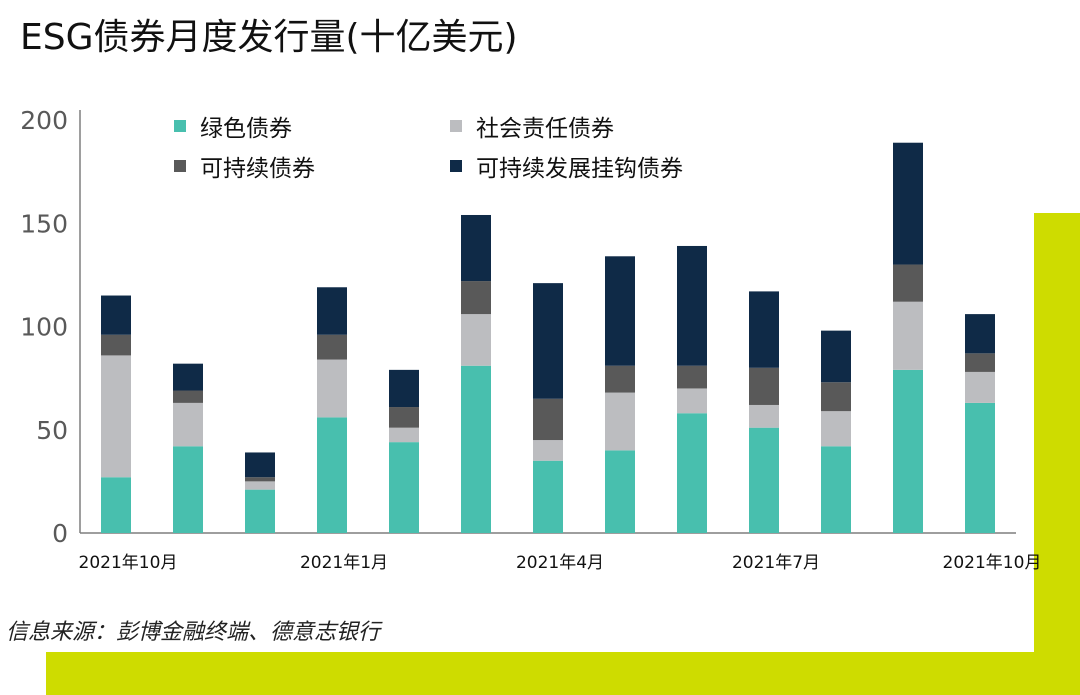 Image resolution: width=1080 pixels, height=695 pixels. What do you see at coordinates (476, 248) in the screenshot?
I see `bar-segment-s3-m5` at bounding box center [476, 248].